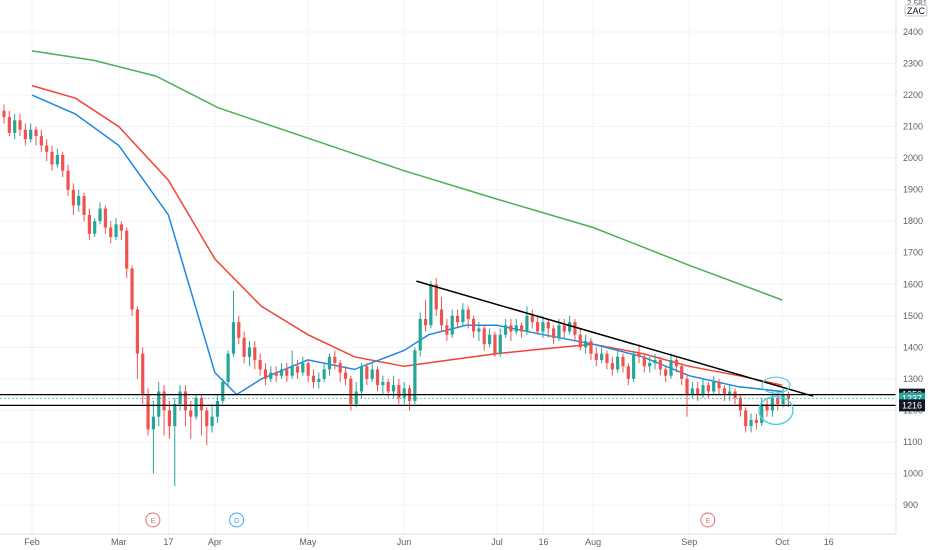 The width and height of the screenshot is (932, 550). I want to click on x-tick-label: Sep, so click(689, 542).